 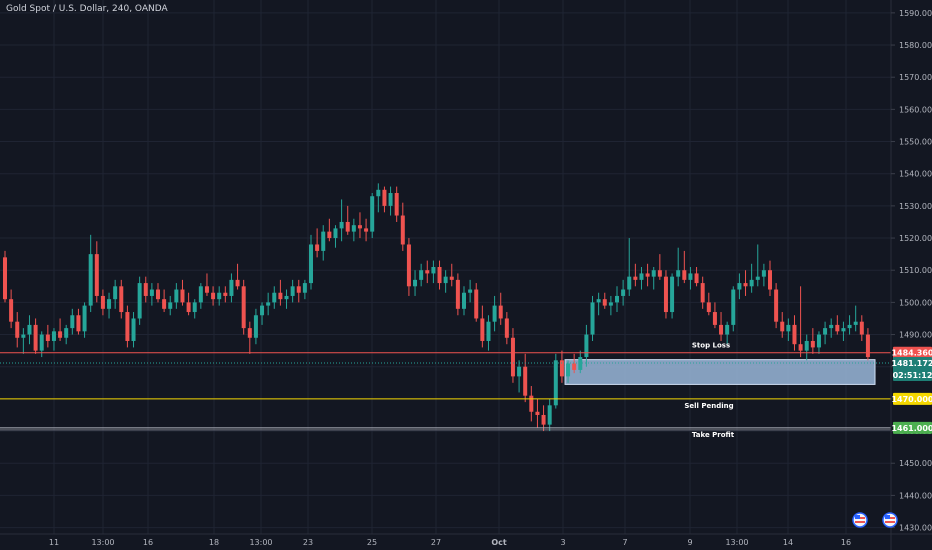 I want to click on time-axis: 11 13:00 16 18 13:00 23 25 27 Oct 3 7 9 13:00 14 16, so click(x=450, y=542).